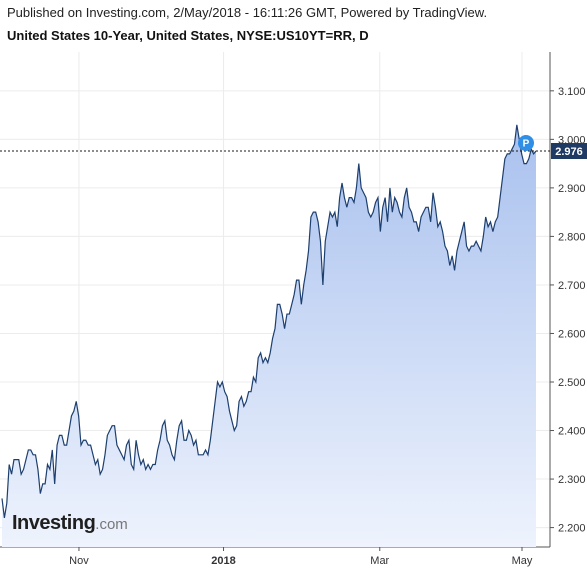  Describe the element at coordinates (522, 561) in the screenshot. I see `x-tick-label: May` at that location.